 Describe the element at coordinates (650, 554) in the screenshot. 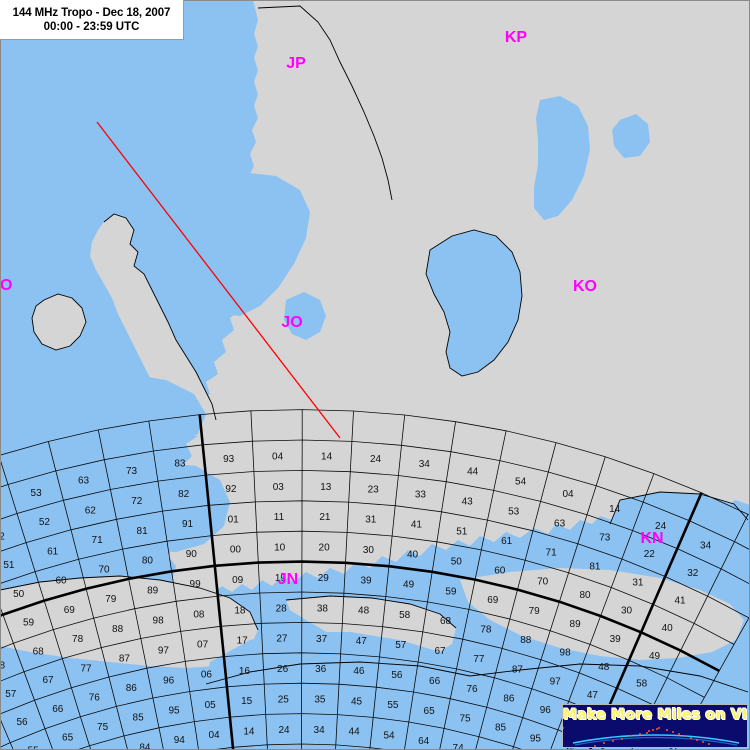

I see `grid-square-label: 22` at that location.